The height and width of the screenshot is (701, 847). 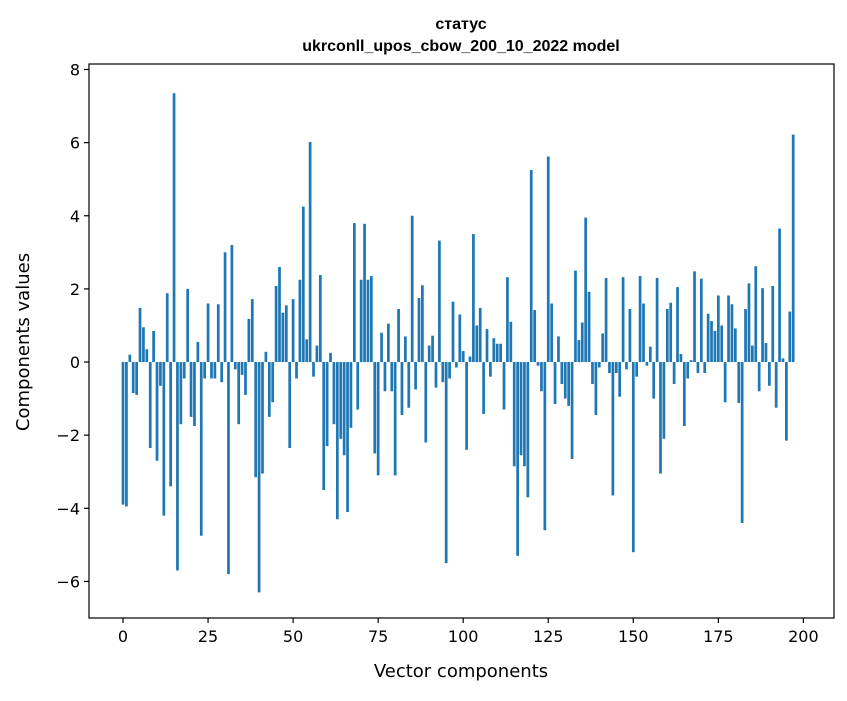 I want to click on chart-title: статус, so click(x=460, y=24).